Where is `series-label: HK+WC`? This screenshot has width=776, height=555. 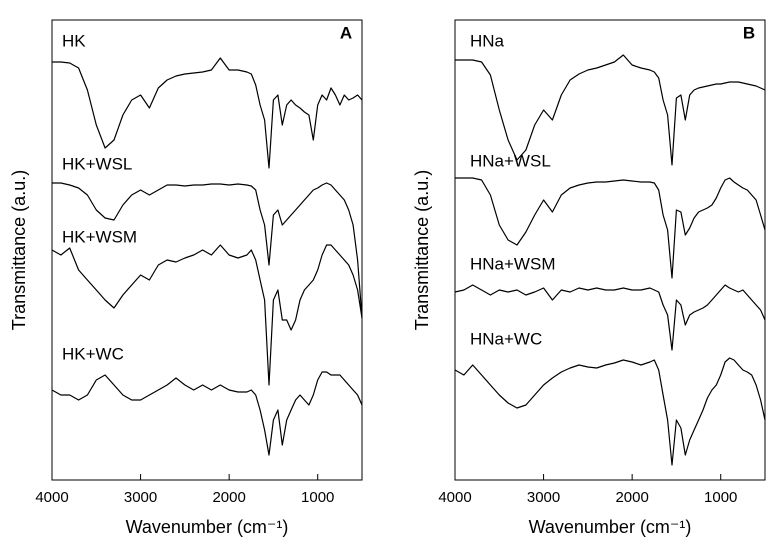
series-label: HK+WC is located at coordinates (93, 353).